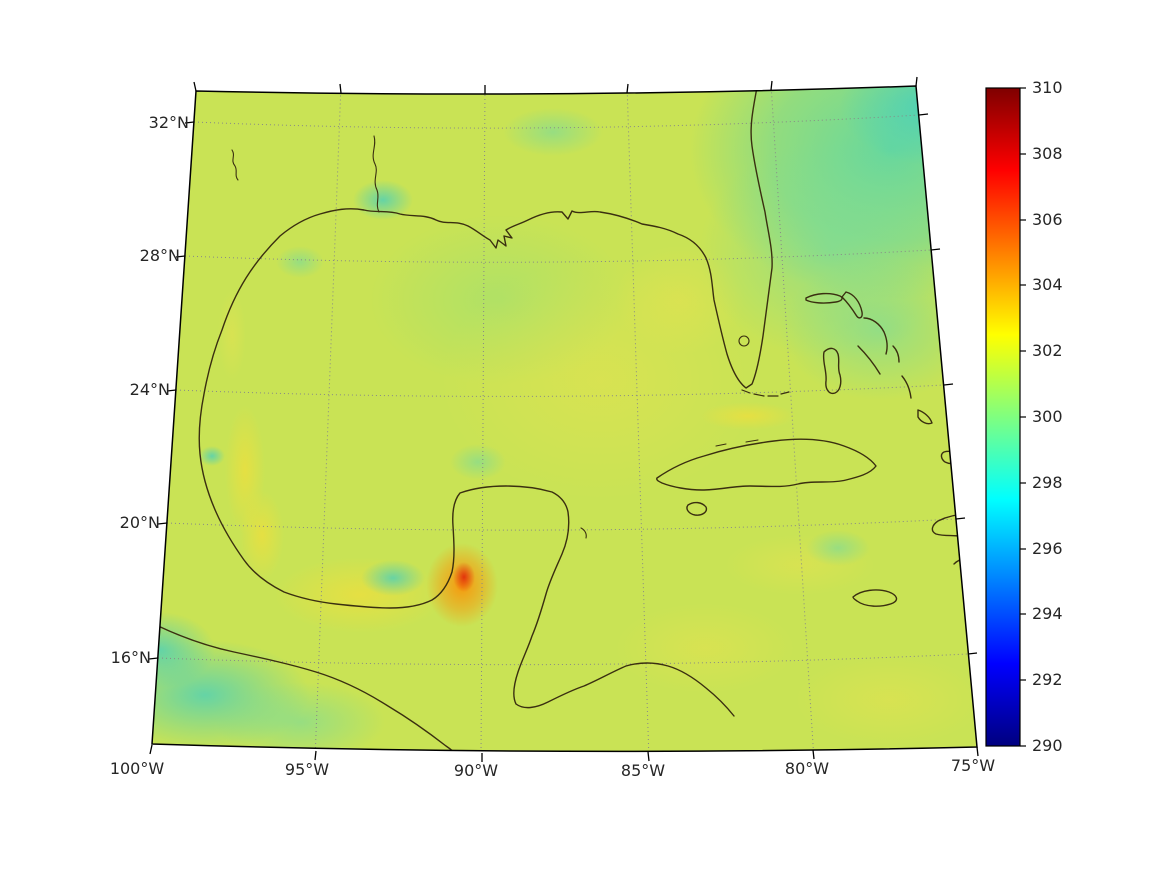 The height and width of the screenshot is (875, 1167). What do you see at coordinates (923, 114) in the screenshot?
I see `lat-tick-right-32n` at bounding box center [923, 114].